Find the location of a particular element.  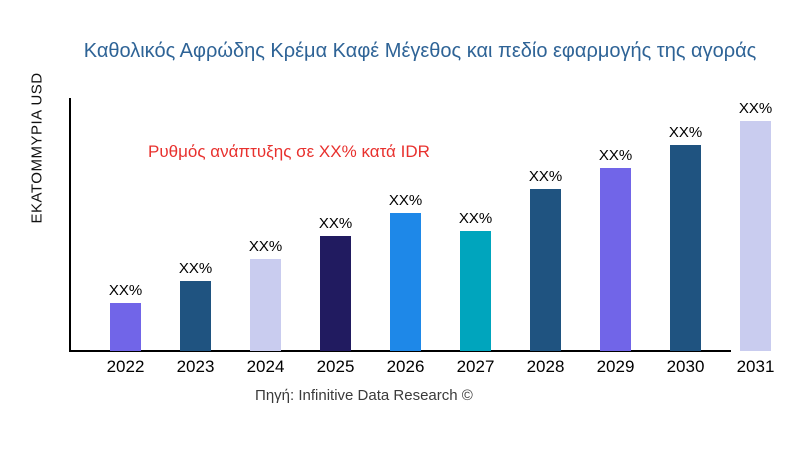

x-tick-2026: 2026 is located at coordinates (405, 366).